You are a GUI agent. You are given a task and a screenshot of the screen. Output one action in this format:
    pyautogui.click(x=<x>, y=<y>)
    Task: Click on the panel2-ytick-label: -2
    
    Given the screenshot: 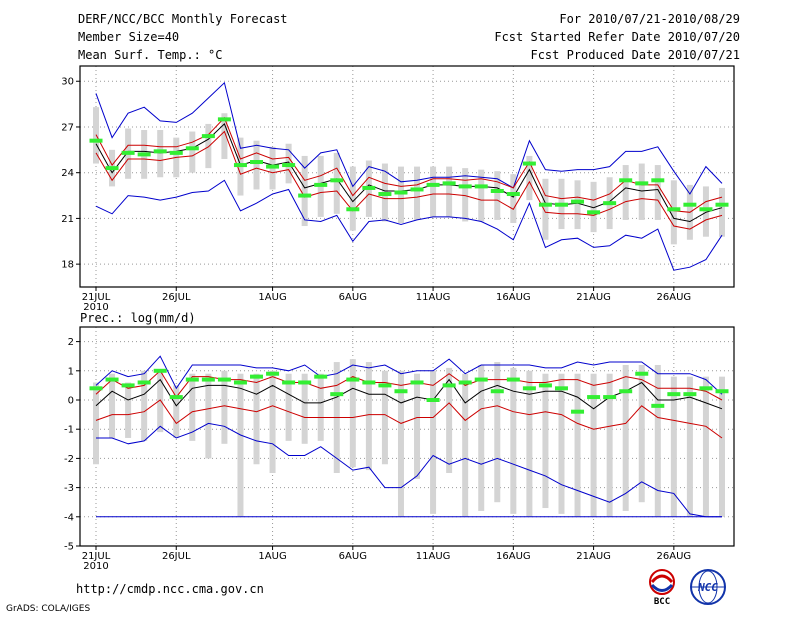 What is the action you would take?
    pyautogui.click(x=69, y=459)
    